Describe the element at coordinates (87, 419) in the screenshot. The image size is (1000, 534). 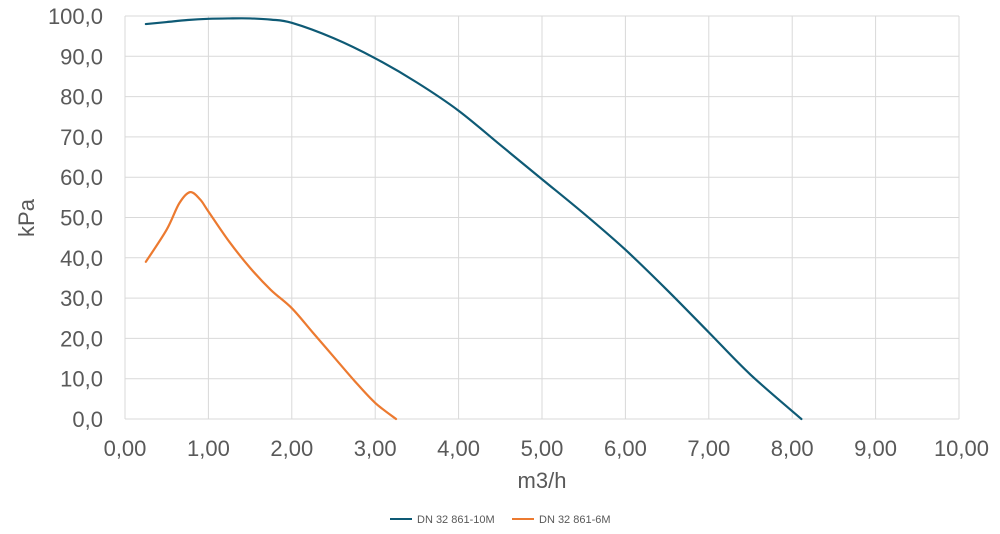
I see `y-tick-label: 0,0` at that location.